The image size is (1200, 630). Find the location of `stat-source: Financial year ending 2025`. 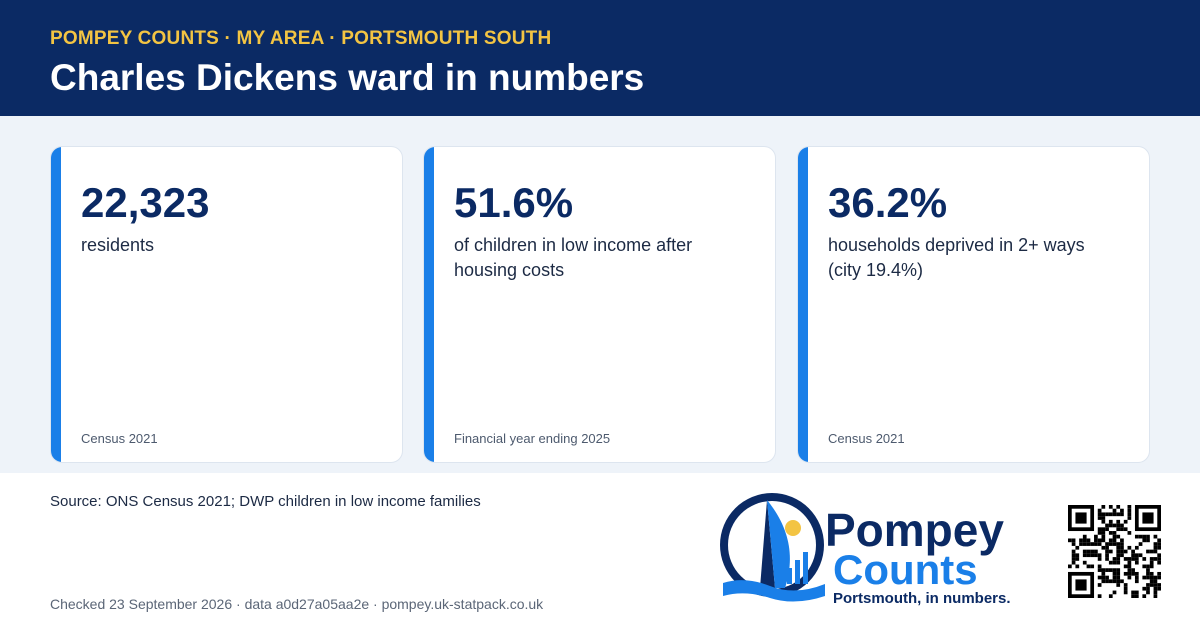

stat-source: Financial year ending 2025 is located at coordinates (532, 438).